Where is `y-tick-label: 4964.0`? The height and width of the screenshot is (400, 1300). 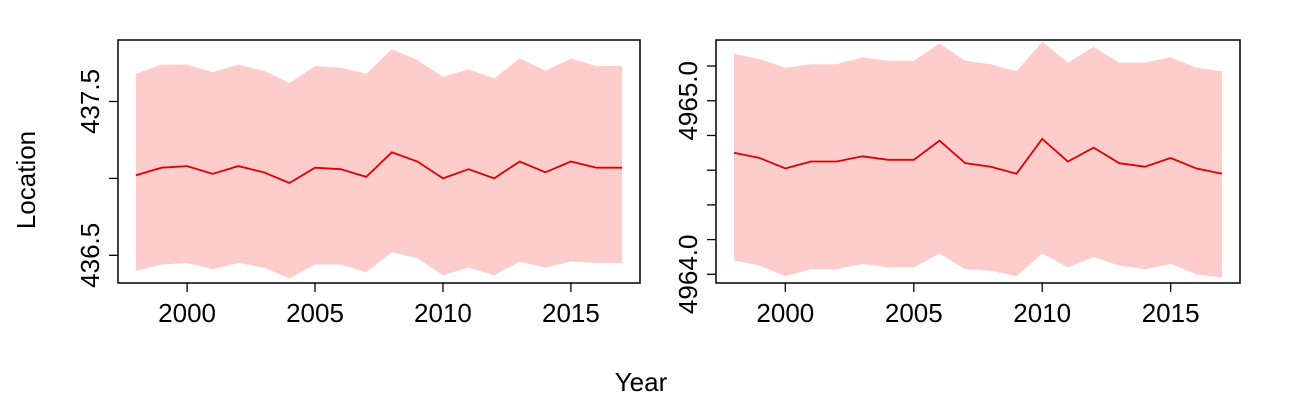
y-tick-label: 4964.0 is located at coordinates (688, 275).